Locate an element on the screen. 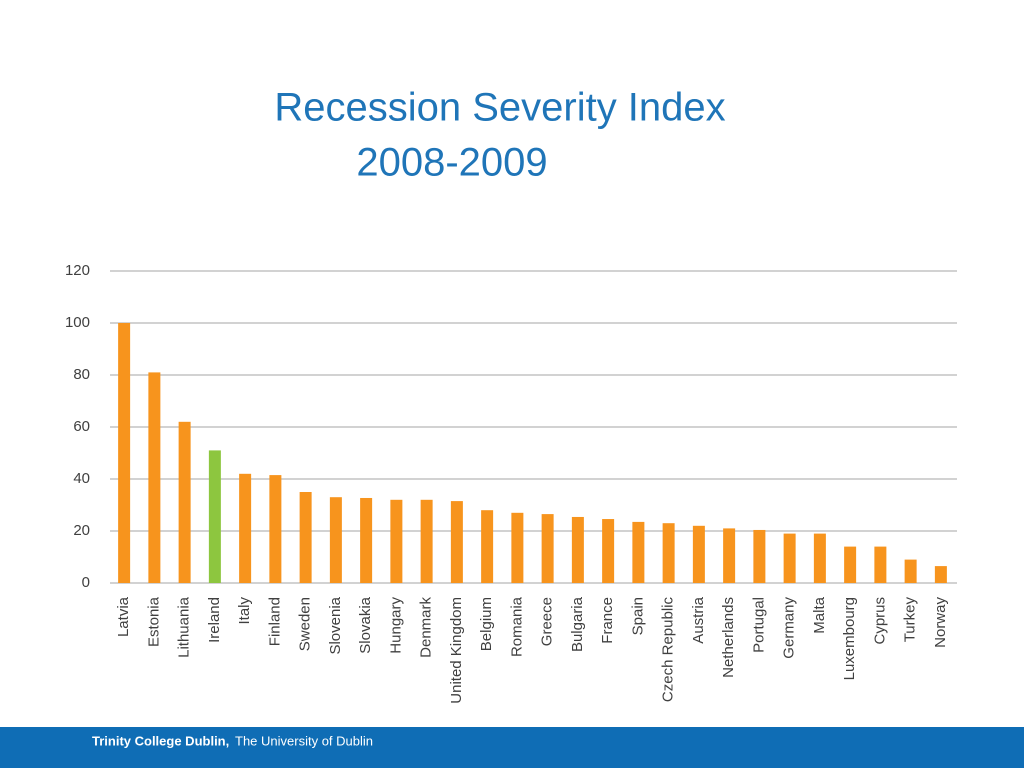 This screenshot has width=1024, height=768. y-tick-label: 120 is located at coordinates (77, 270).